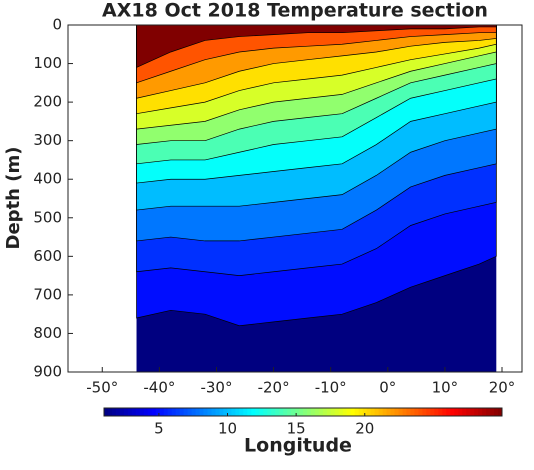 This screenshot has height=470, width=534. What do you see at coordinates (47, 140) in the screenshot?
I see `y-tick-label: 300` at bounding box center [47, 140].